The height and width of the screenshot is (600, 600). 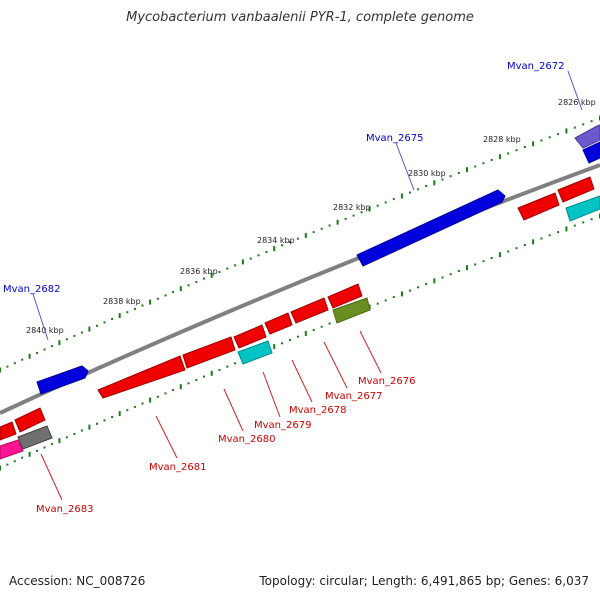 I want to click on gene-mvan-2679-cyan, so click(x=255, y=352).